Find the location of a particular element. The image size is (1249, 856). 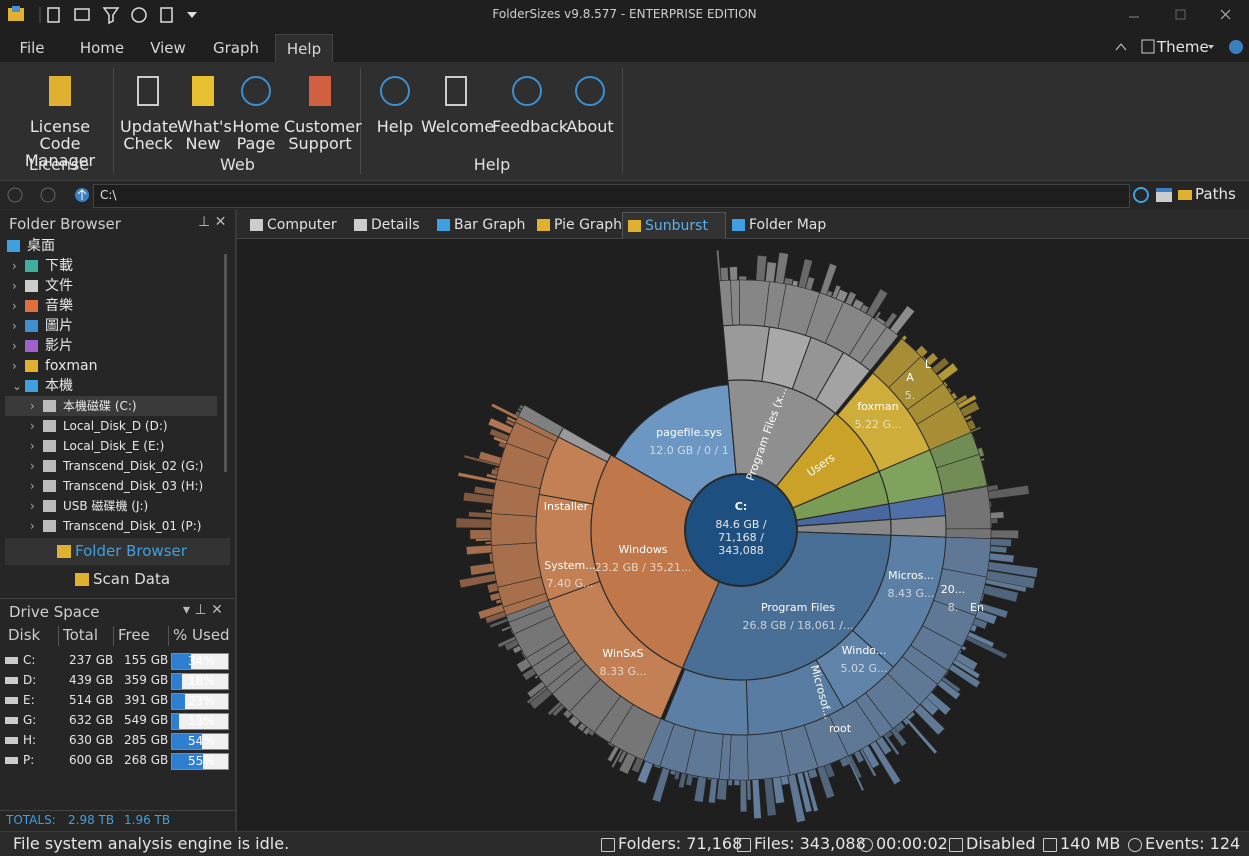

window-controls is located at coordinates (1180, 15).